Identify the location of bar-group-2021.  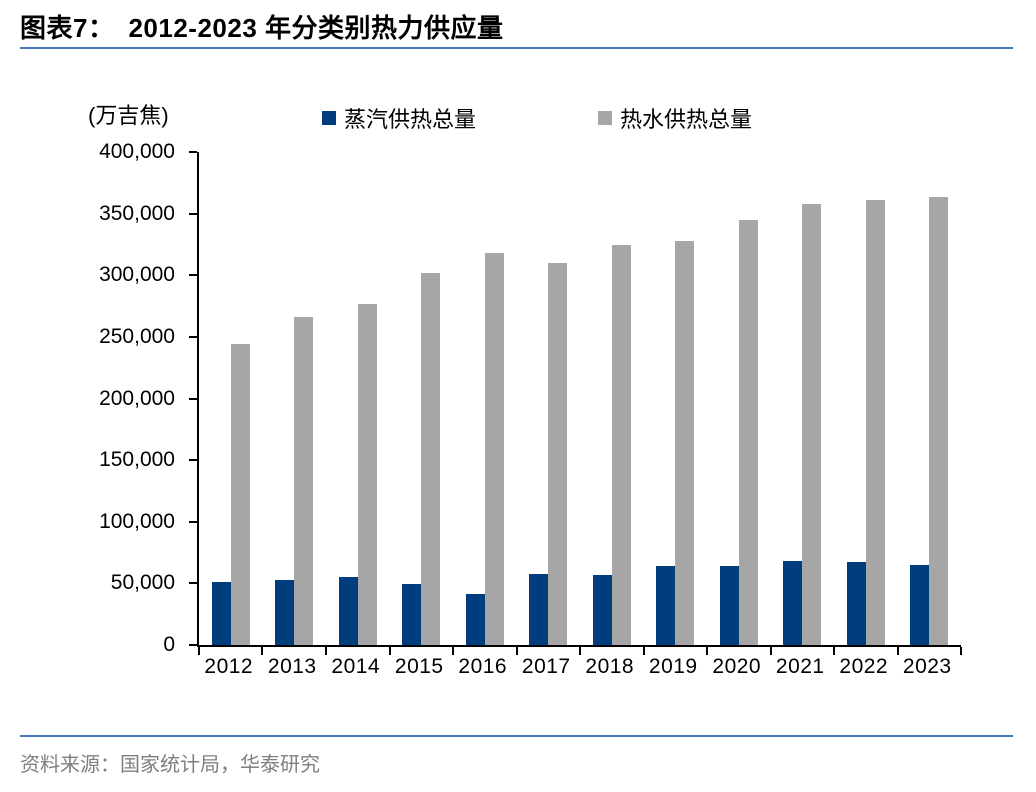
(803, 398).